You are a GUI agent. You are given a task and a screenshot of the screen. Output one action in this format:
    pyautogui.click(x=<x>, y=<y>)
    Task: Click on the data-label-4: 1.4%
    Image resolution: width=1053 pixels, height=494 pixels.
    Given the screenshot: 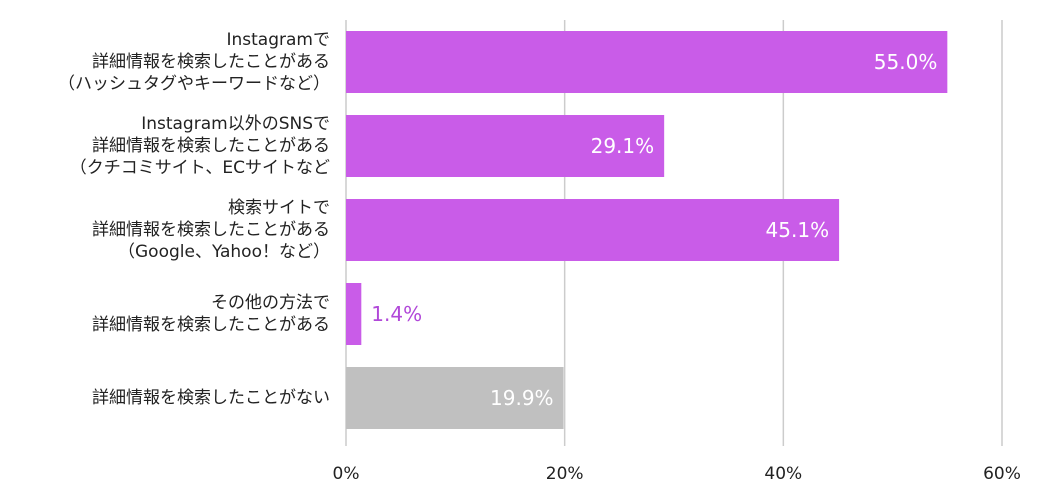 What is the action you would take?
    pyautogui.click(x=396, y=314)
    